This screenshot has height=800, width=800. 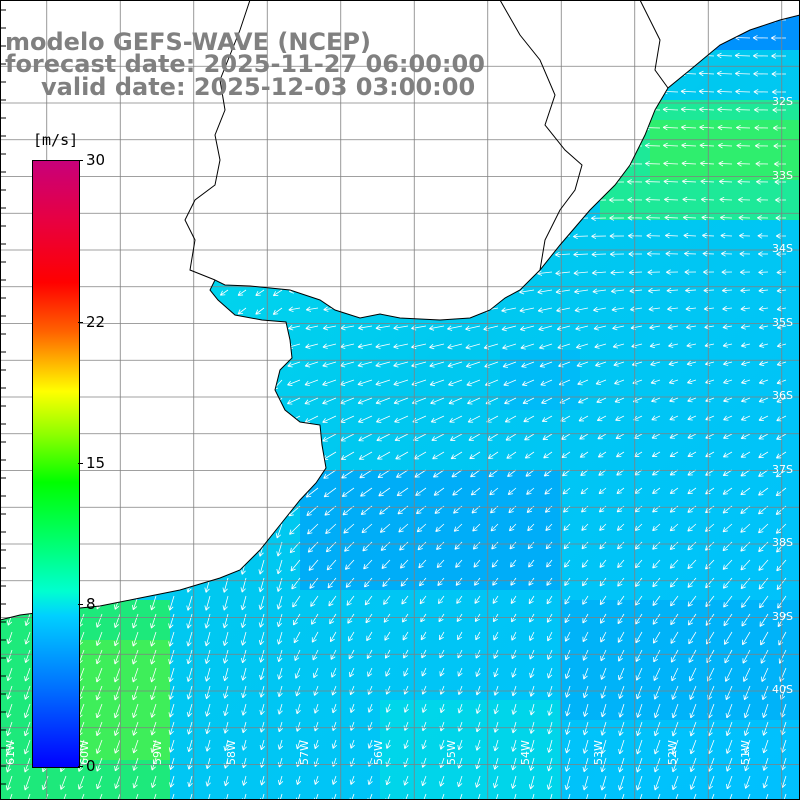 I want to click on wind-speed-patch, so click(x=680, y=660).